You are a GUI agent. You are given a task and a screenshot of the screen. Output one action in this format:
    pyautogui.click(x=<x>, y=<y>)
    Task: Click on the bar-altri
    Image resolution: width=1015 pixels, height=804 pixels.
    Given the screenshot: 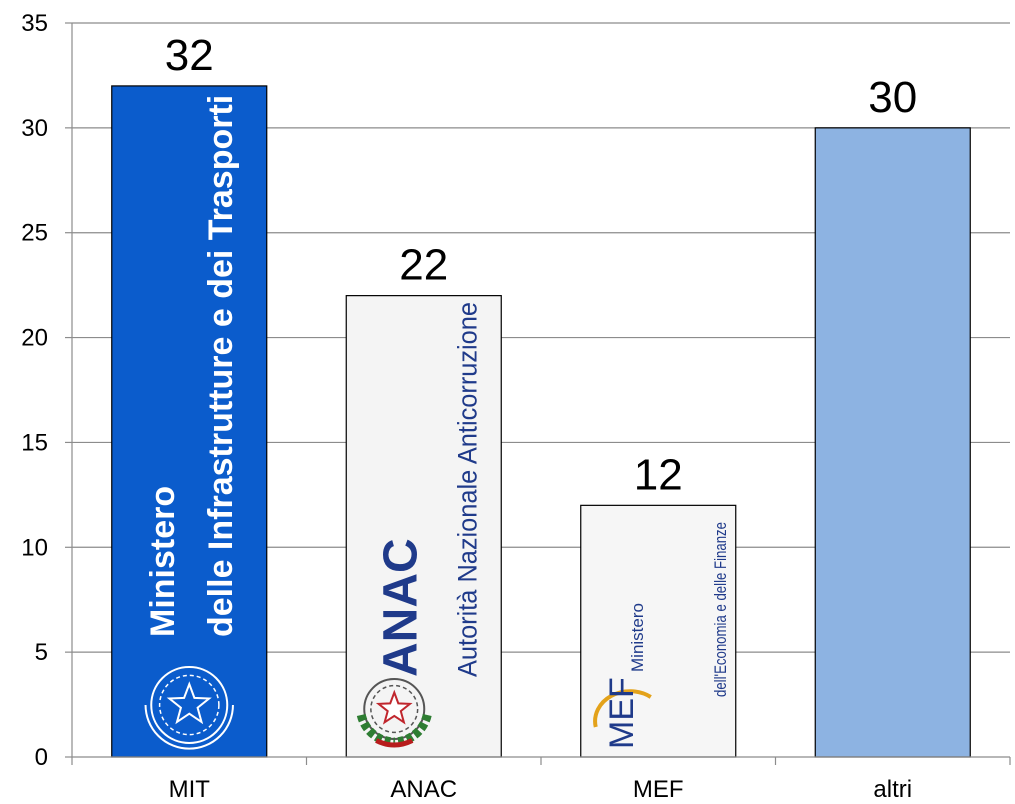 What is the action you would take?
    pyautogui.click(x=892, y=442)
    